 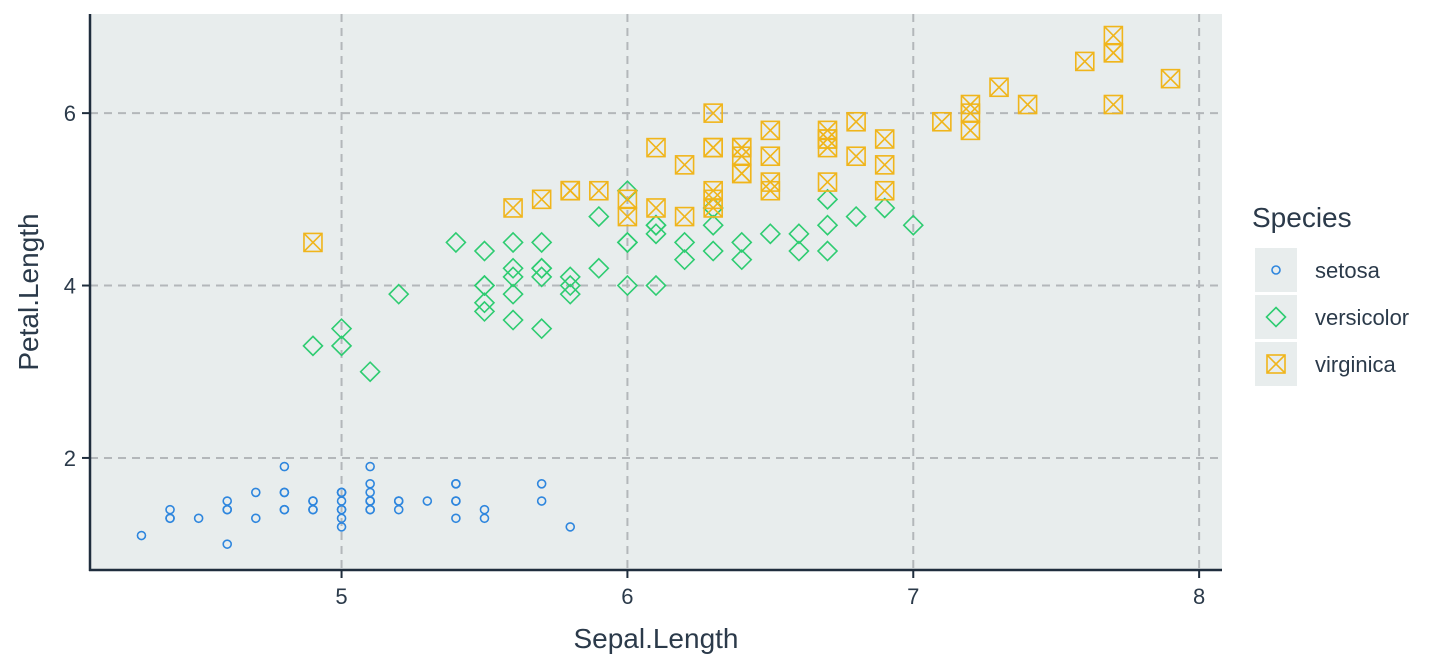 What do you see at coordinates (70, 113) in the screenshot?
I see `y-tick-label: 6` at bounding box center [70, 113].